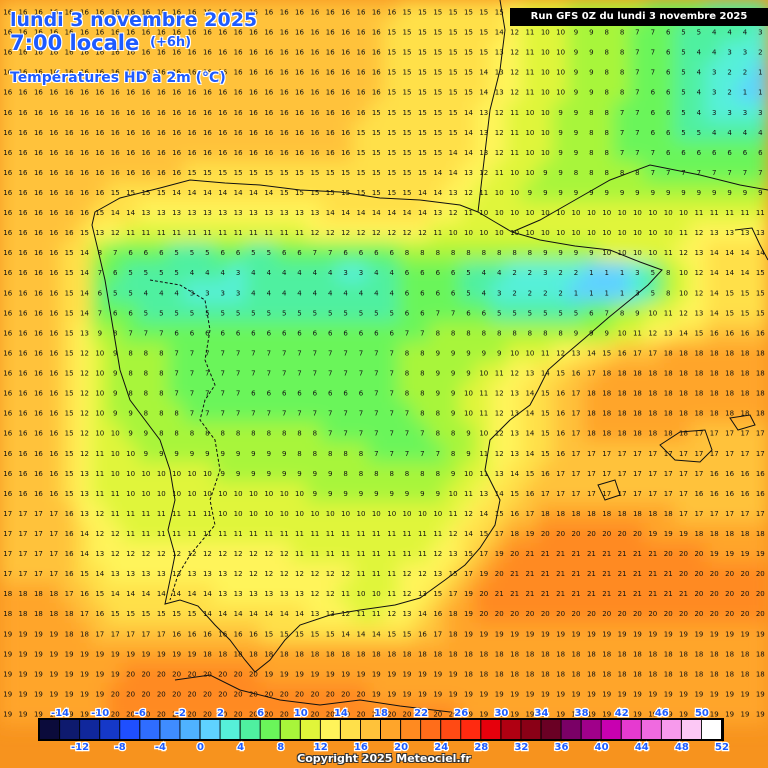  What do you see at coordinates (668, 454) in the screenshot?
I see `grid-value: 17` at bounding box center [668, 454].